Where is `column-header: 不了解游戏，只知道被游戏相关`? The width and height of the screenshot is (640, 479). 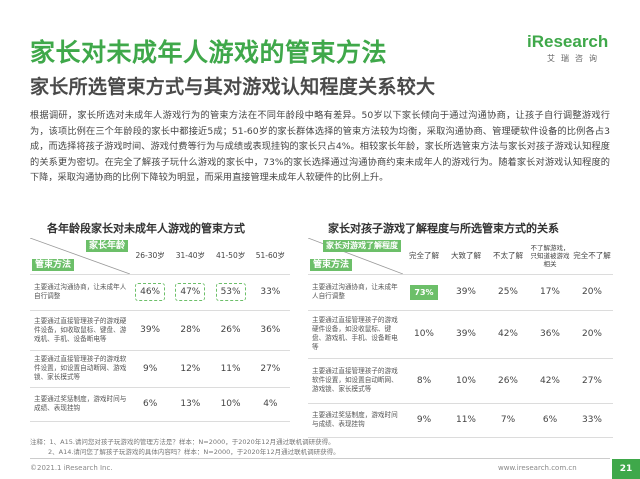
column-header: 不了解游戏，只知道被游戏相关 is located at coordinates (550, 256).